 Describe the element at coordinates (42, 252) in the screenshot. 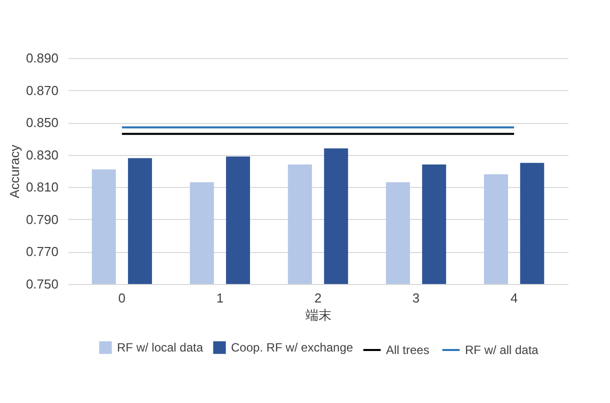

I see `y-tick-label: 0.770` at that location.